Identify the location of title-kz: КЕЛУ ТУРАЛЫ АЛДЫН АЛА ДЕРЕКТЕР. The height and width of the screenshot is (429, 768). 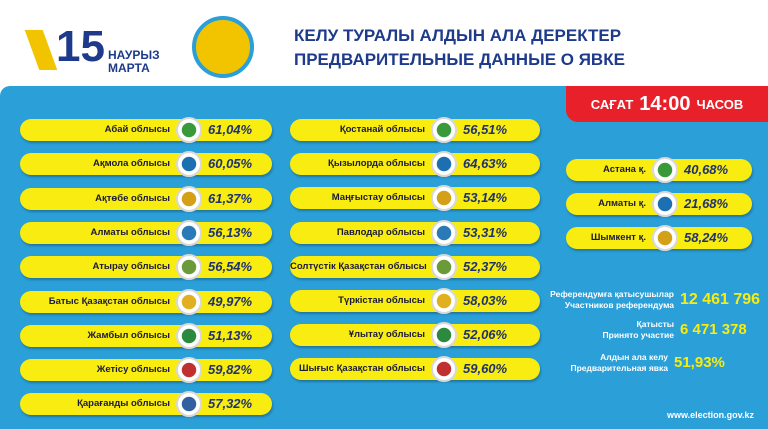
(458, 35).